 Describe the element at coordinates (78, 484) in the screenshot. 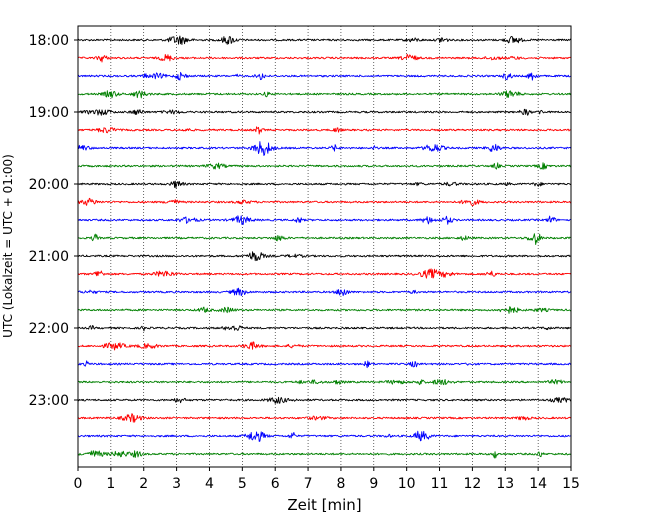

I see `x-tick-label: 0` at that location.